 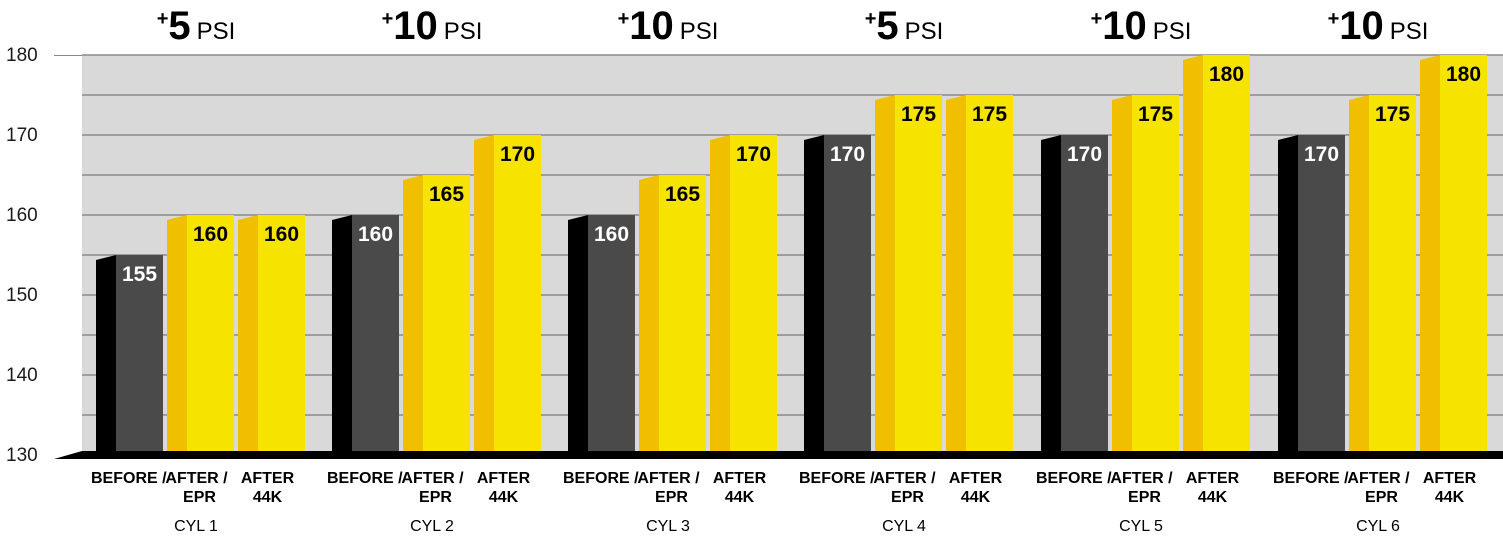 I want to click on bar-value-label: 165, so click(x=446, y=194).